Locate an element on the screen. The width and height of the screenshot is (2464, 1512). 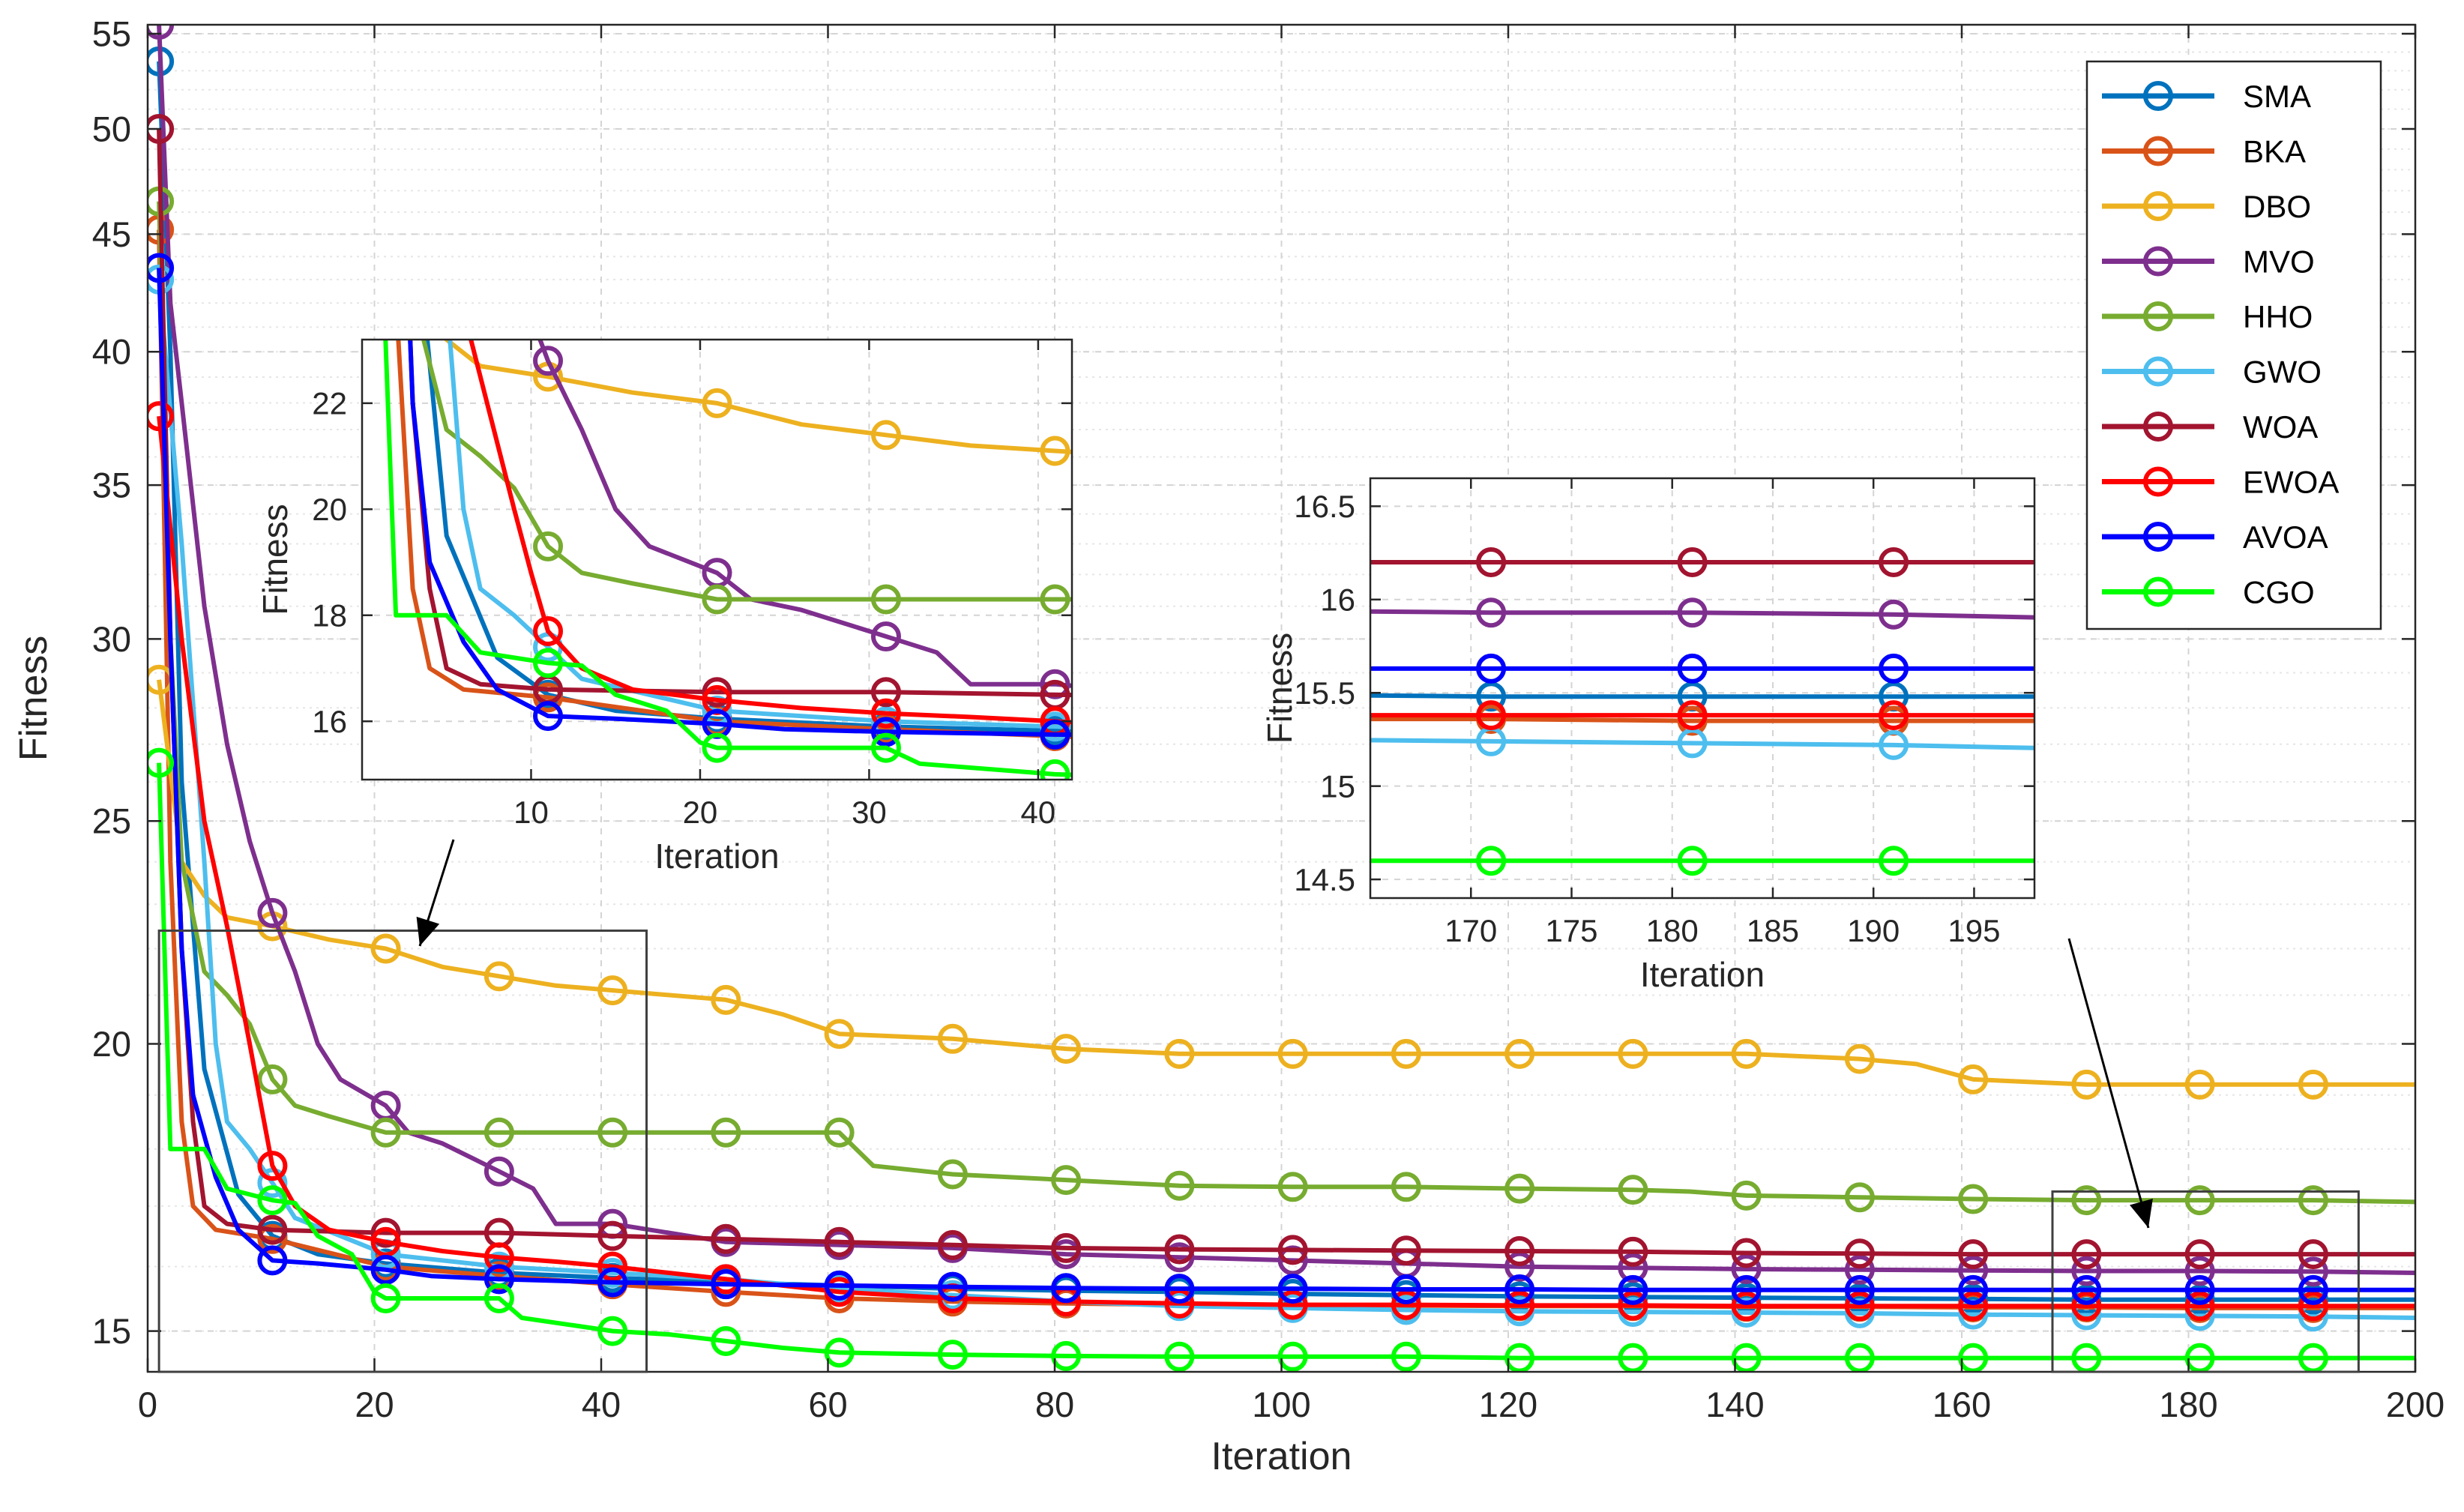
inset1-x-axis-label: Iteration is located at coordinates (716, 857).